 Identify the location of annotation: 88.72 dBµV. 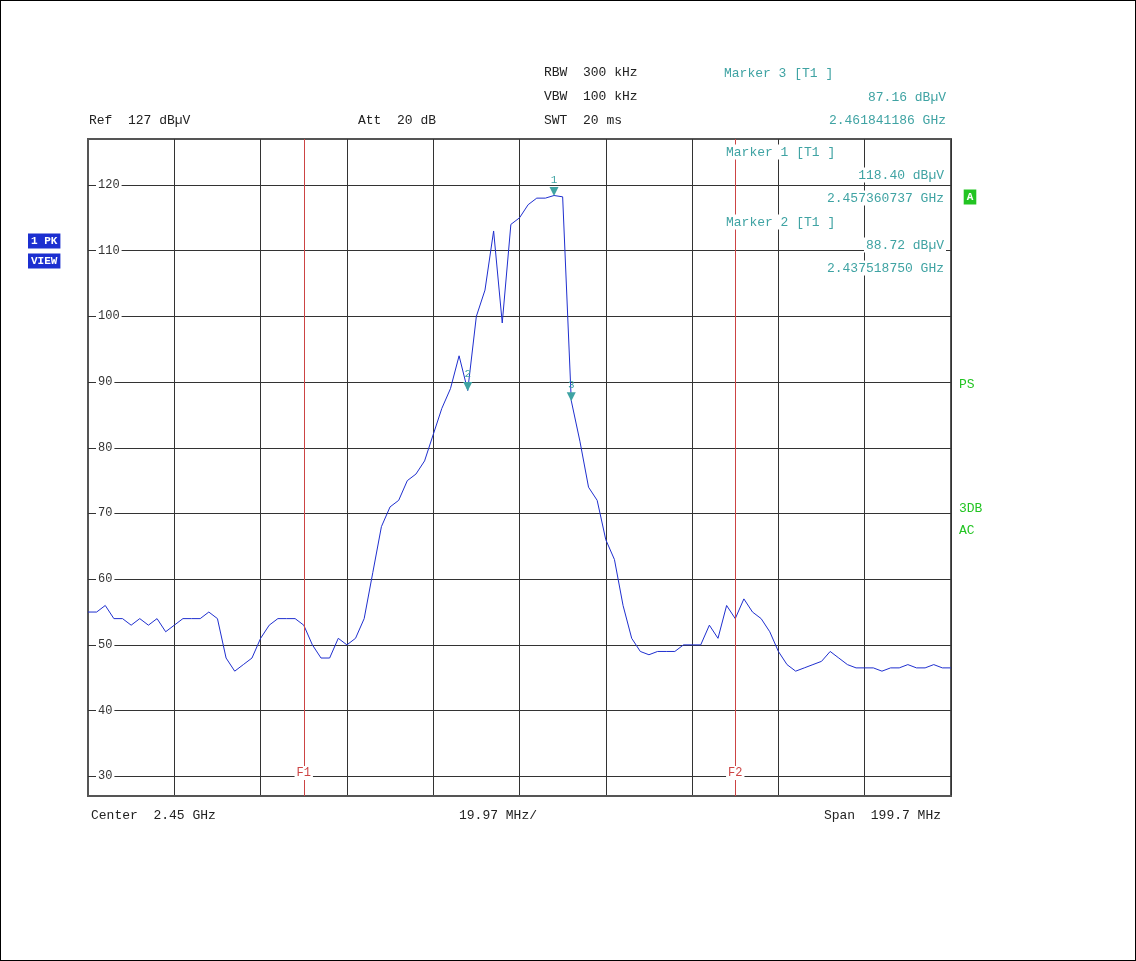
(905, 245).